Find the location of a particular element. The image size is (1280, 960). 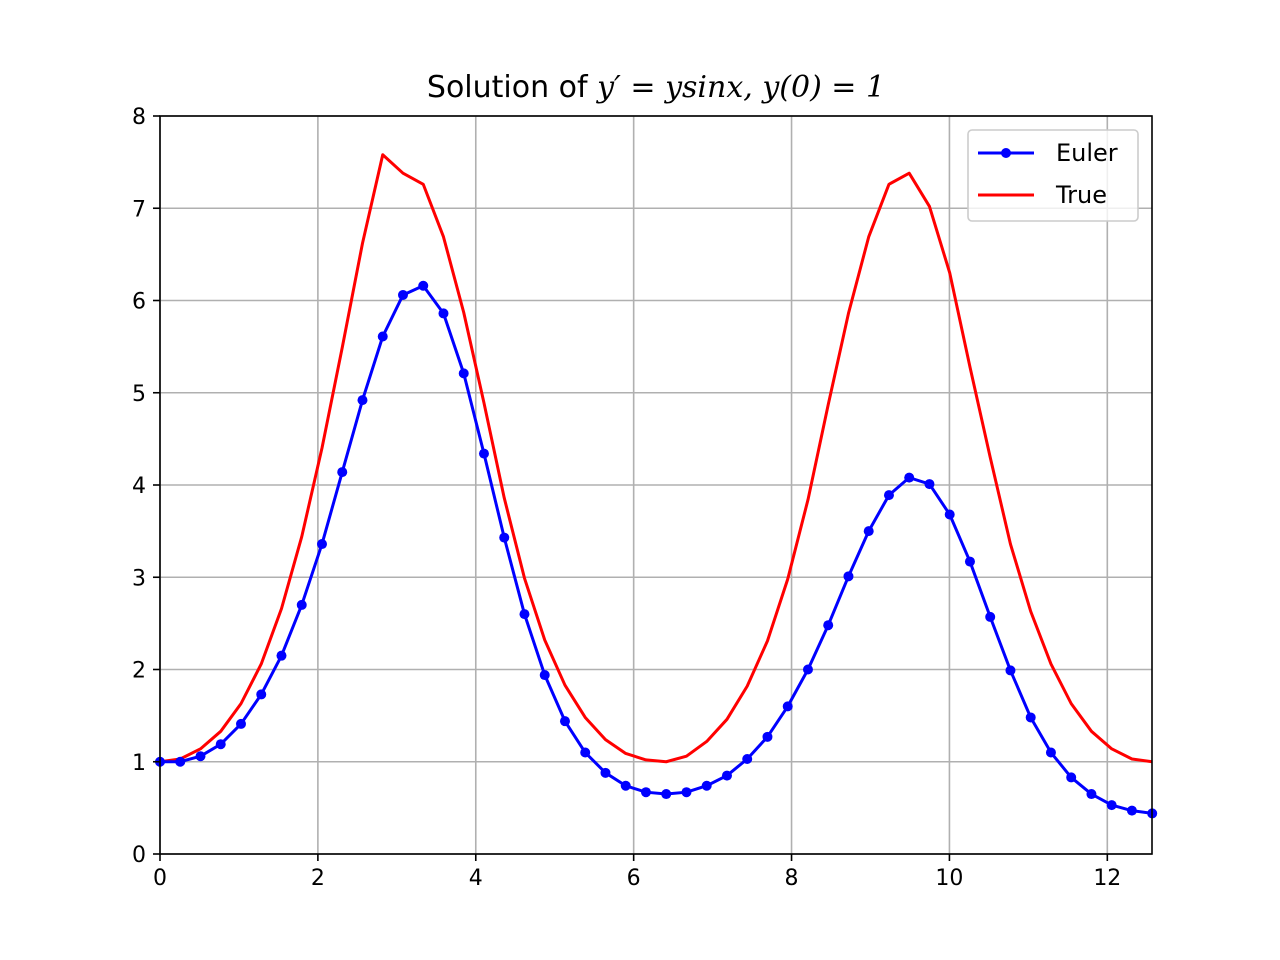

y-tick-label: 8 is located at coordinates (139, 117).